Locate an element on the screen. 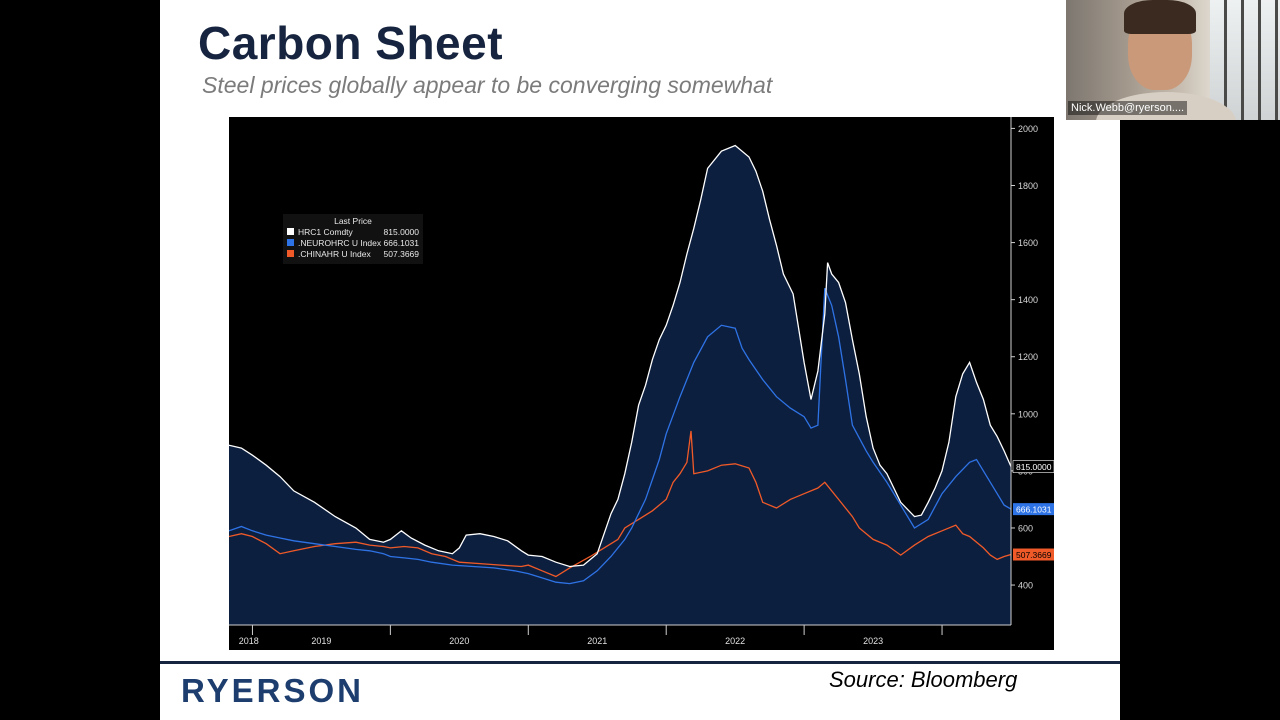 This screenshot has height=720, width=1280. webcam-background-window is located at coordinates (1245, 60).